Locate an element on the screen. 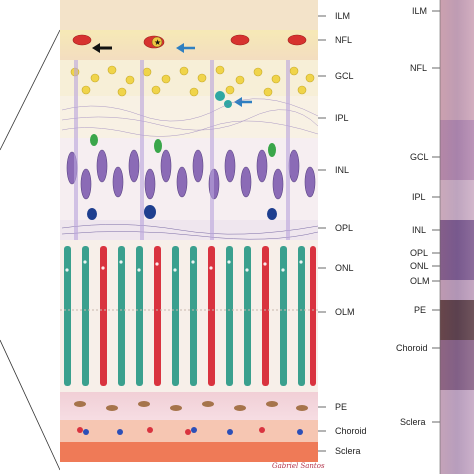 Image resolution: width=474 pixels, height=474 pixels. histo-label-onl: ONL is located at coordinates (419, 266).